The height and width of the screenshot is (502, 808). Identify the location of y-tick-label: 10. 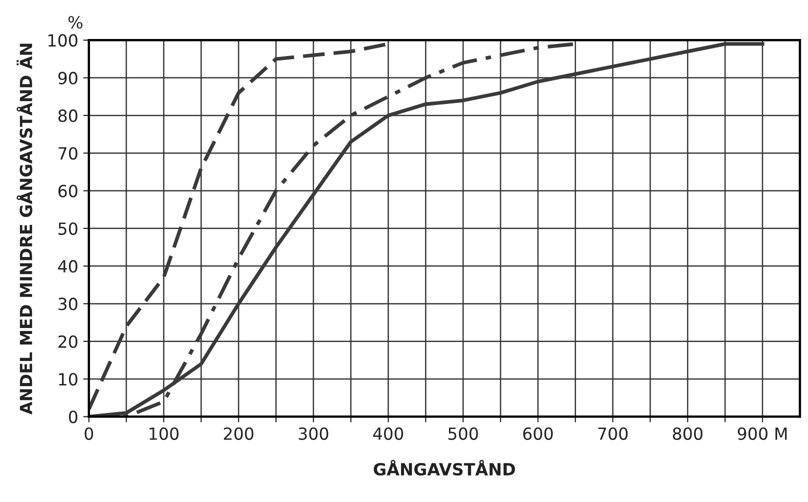
(68, 379).